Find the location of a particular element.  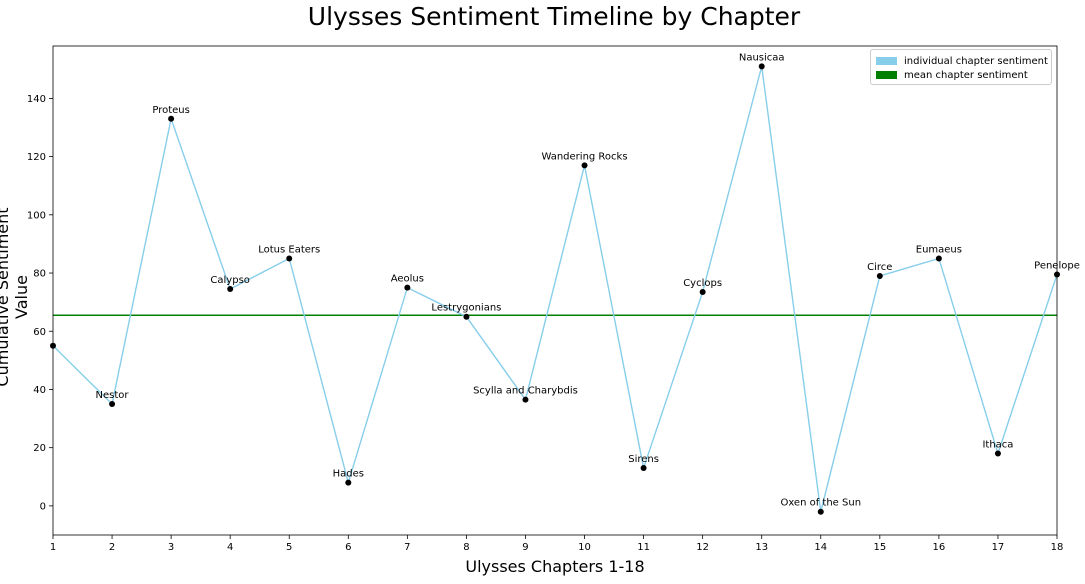

point-label-9: Scylla and Charybdis is located at coordinates (525, 391).